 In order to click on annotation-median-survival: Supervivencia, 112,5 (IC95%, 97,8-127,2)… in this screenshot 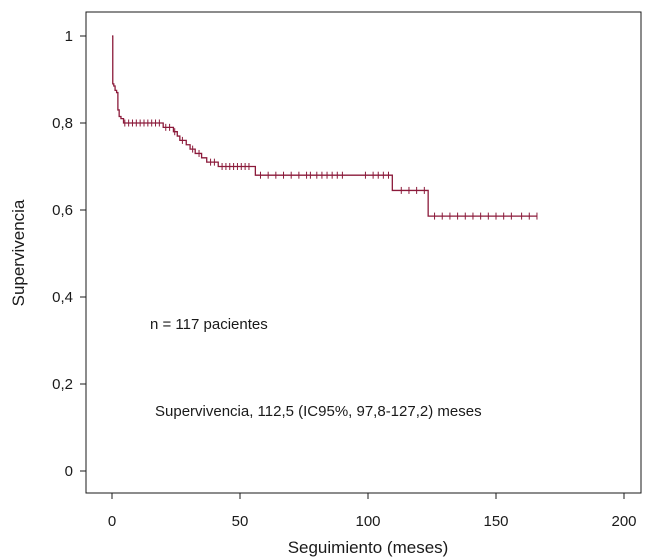, I will do `click(318, 411)`.